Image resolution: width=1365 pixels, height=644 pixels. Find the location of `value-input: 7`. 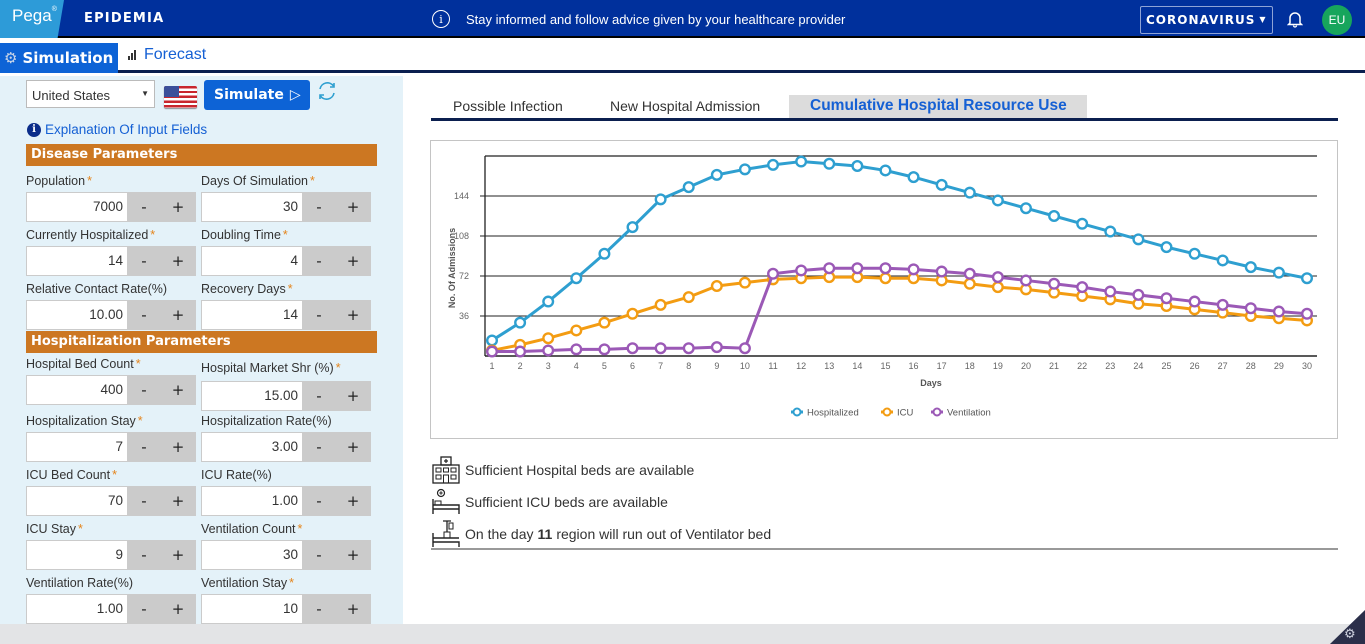

value-input: 7 is located at coordinates (77, 447).